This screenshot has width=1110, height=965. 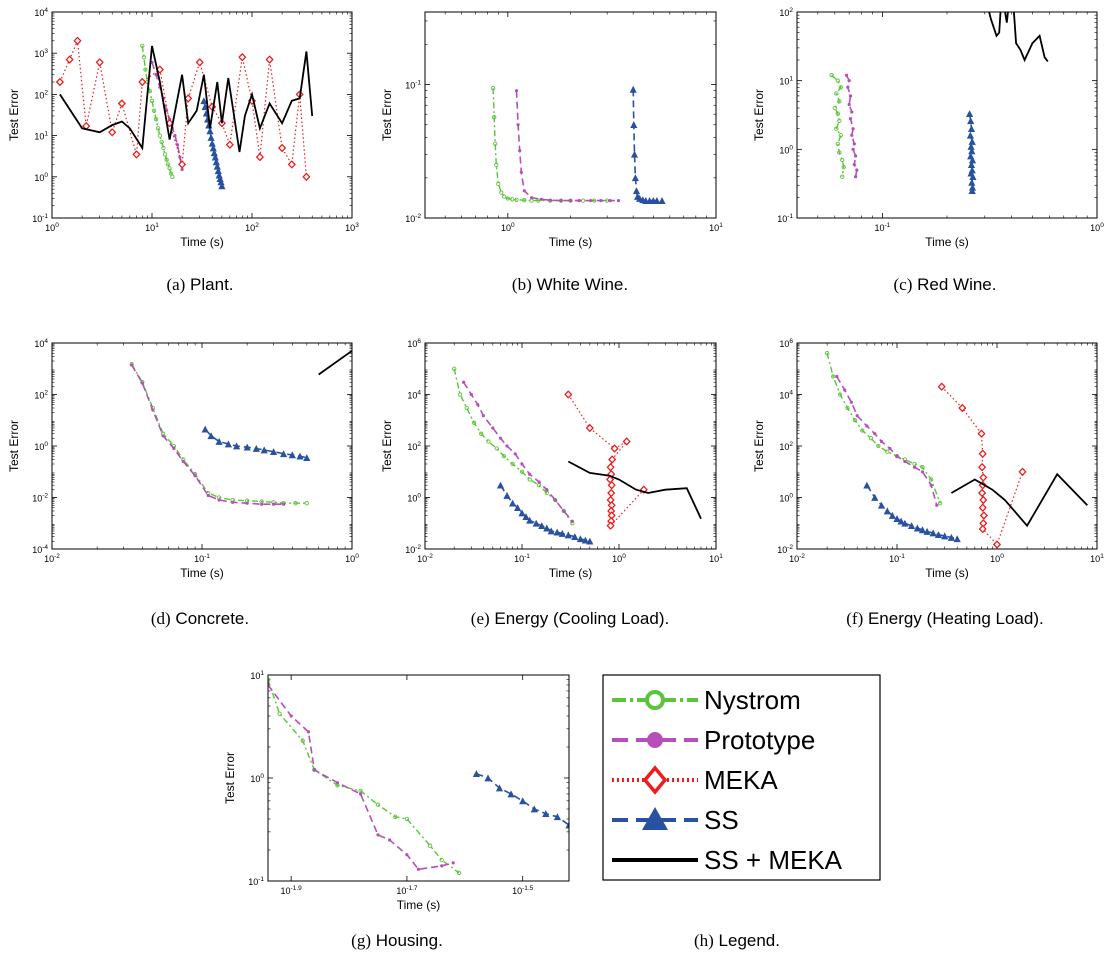 What do you see at coordinates (40, 549) in the screenshot?
I see `y-tick-label: 10⁻⁴` at bounding box center [40, 549].